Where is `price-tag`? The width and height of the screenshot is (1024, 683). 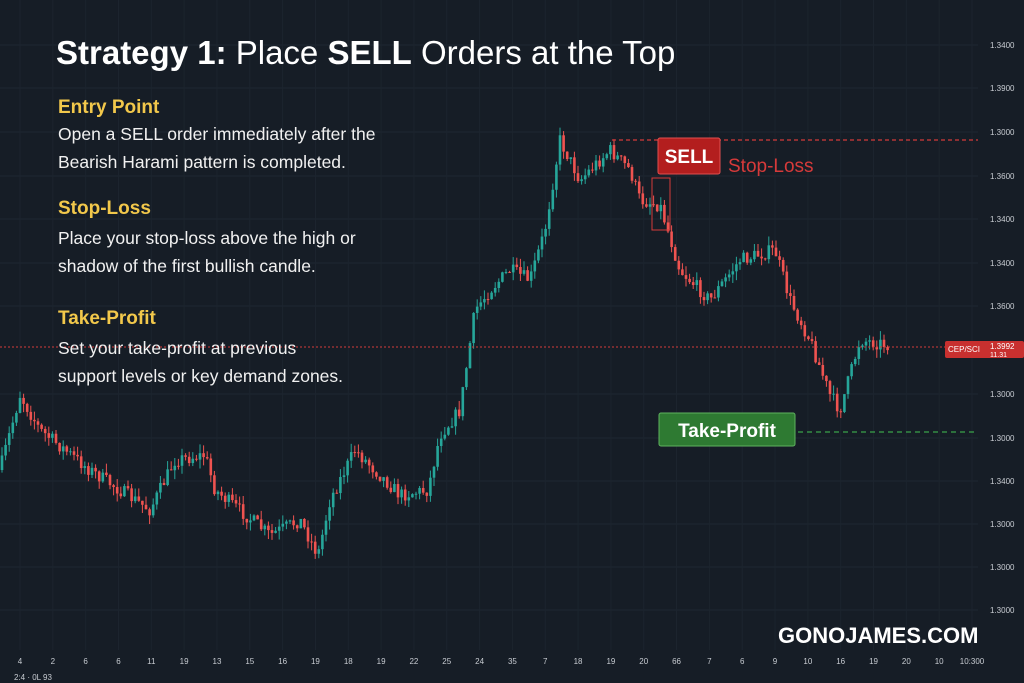
price-tag is located at coordinates (984, 349).